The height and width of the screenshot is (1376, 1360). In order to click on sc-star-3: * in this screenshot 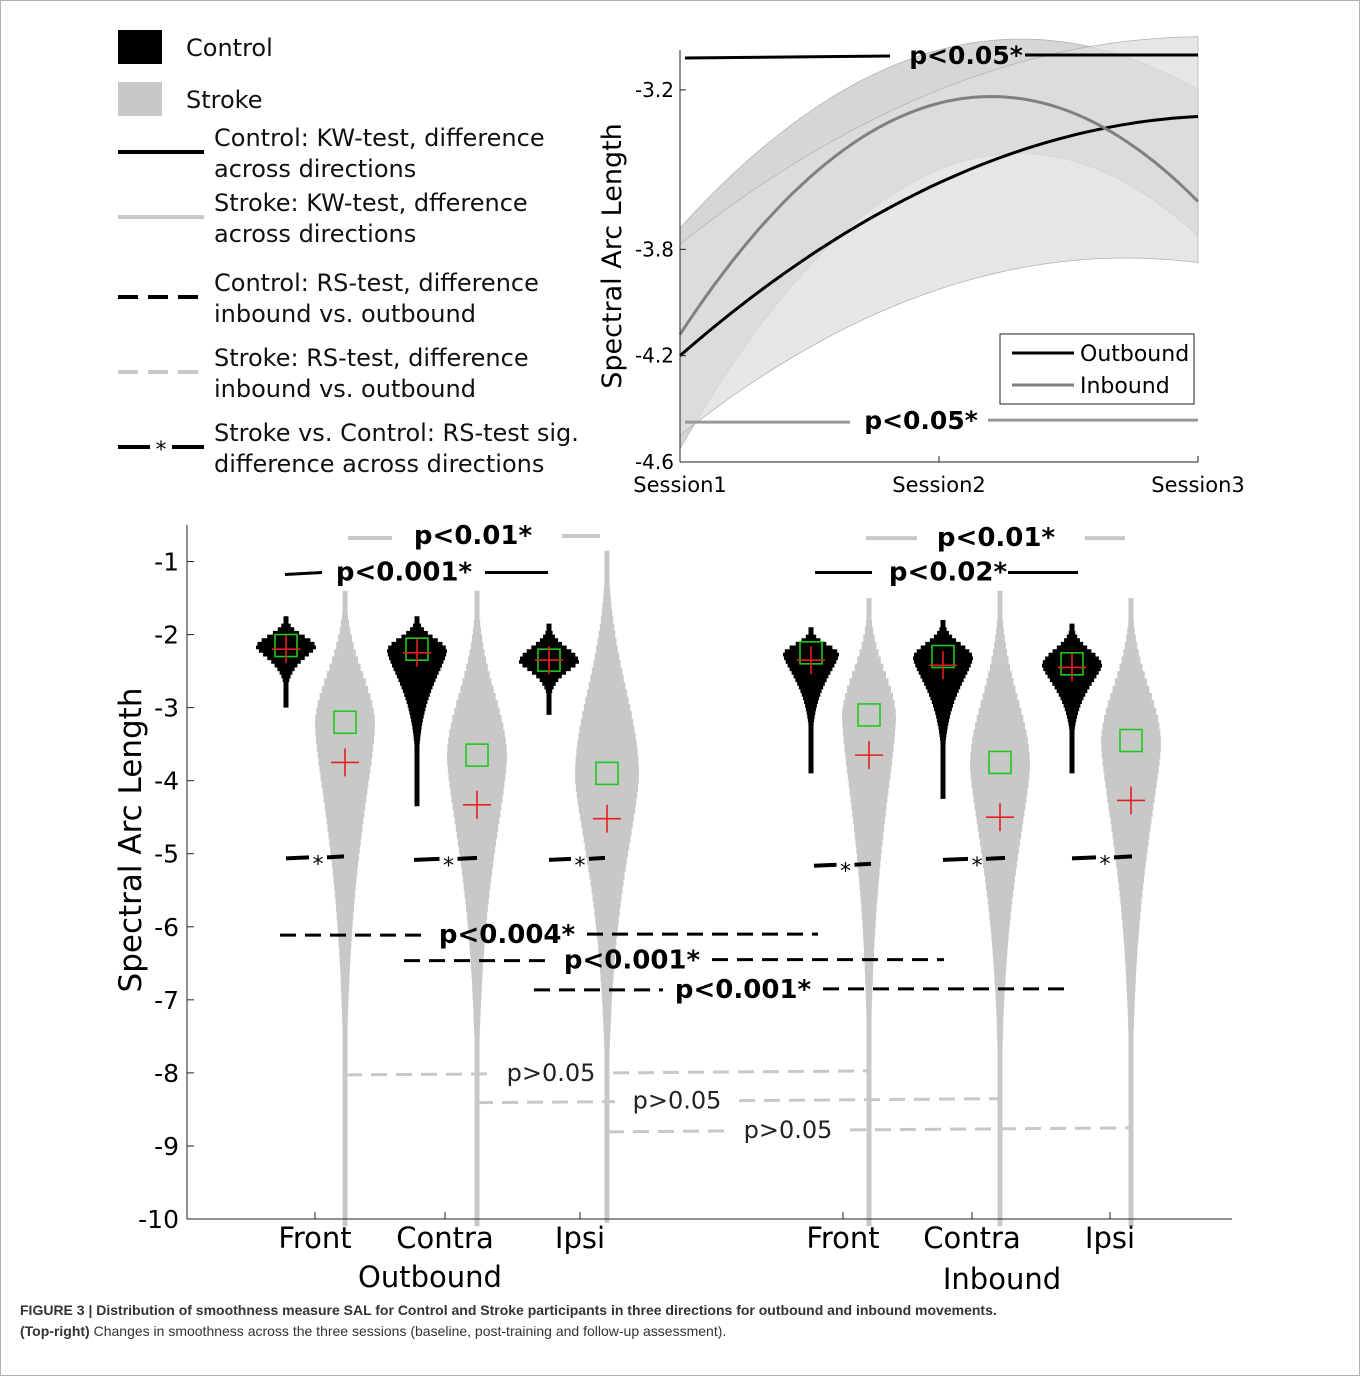, I will do `click(845, 872)`.